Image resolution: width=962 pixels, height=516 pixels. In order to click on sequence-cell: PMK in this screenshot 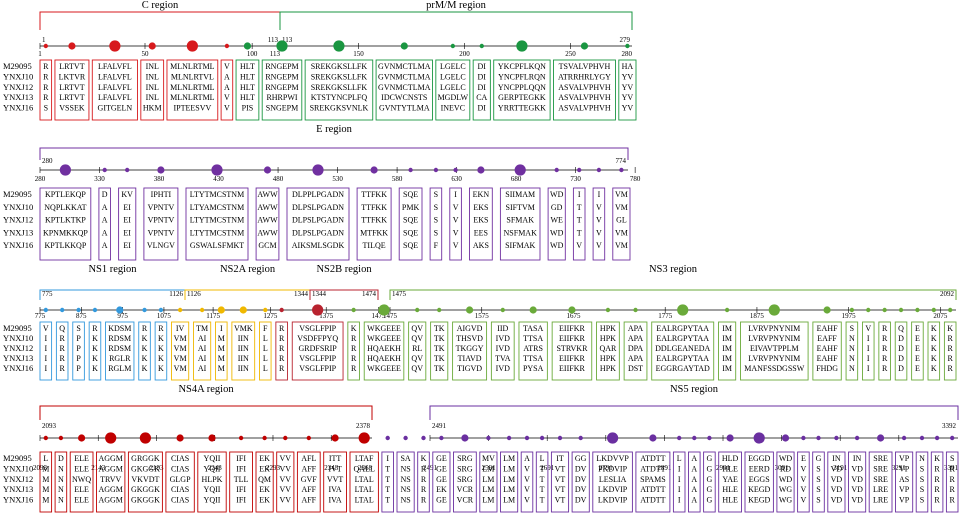, I will do `click(411, 207)`.